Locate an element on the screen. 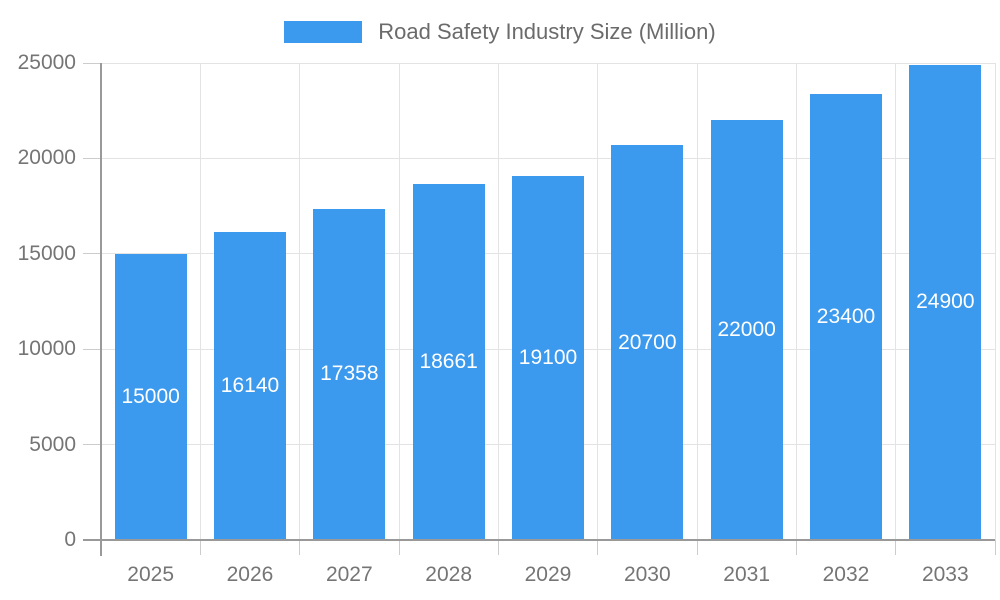 The image size is (1000, 600). y-axis-label: 5000 is located at coordinates (52, 444).